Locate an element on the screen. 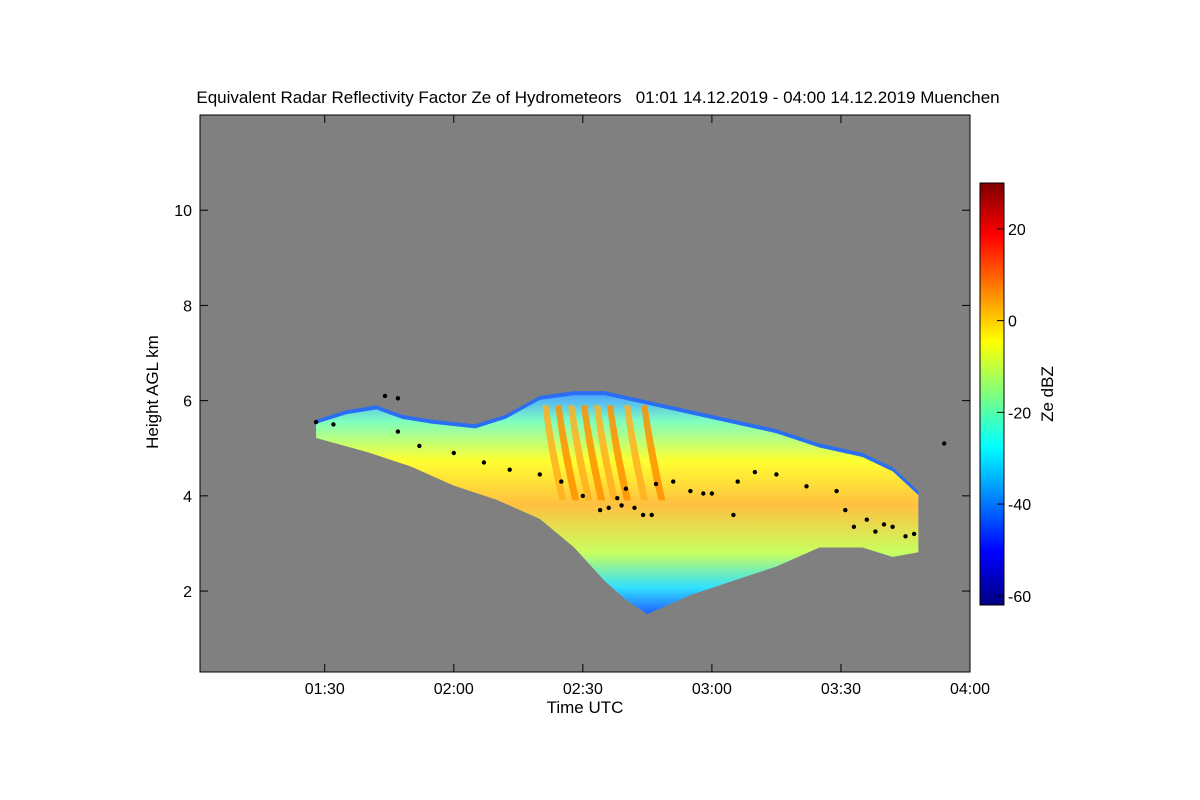 This screenshot has height=800, width=1200. plot-content is located at coordinates (630, 503).